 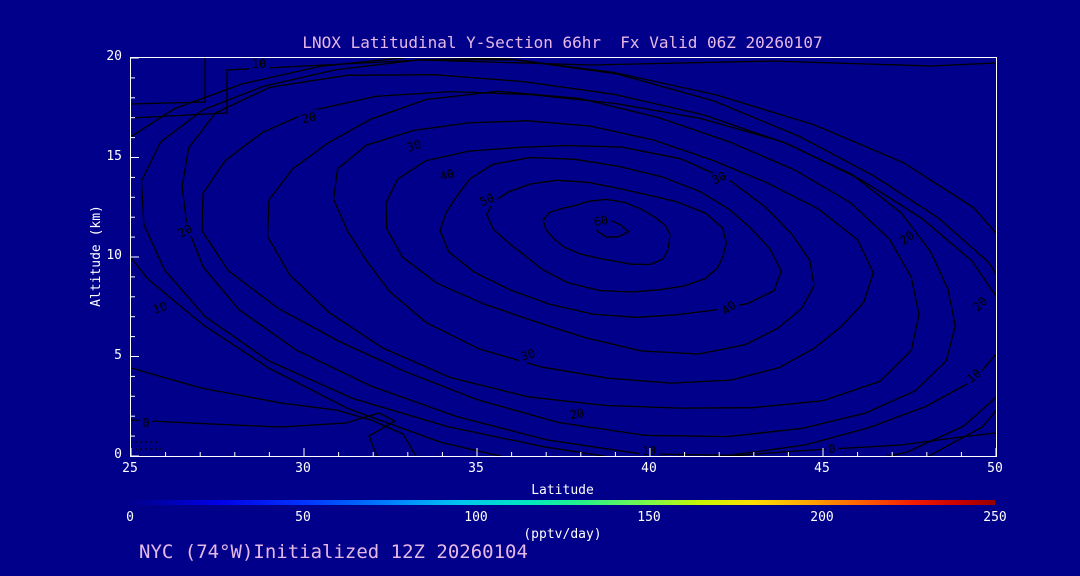 I want to click on svg-text: 40, so click(x=447, y=174).